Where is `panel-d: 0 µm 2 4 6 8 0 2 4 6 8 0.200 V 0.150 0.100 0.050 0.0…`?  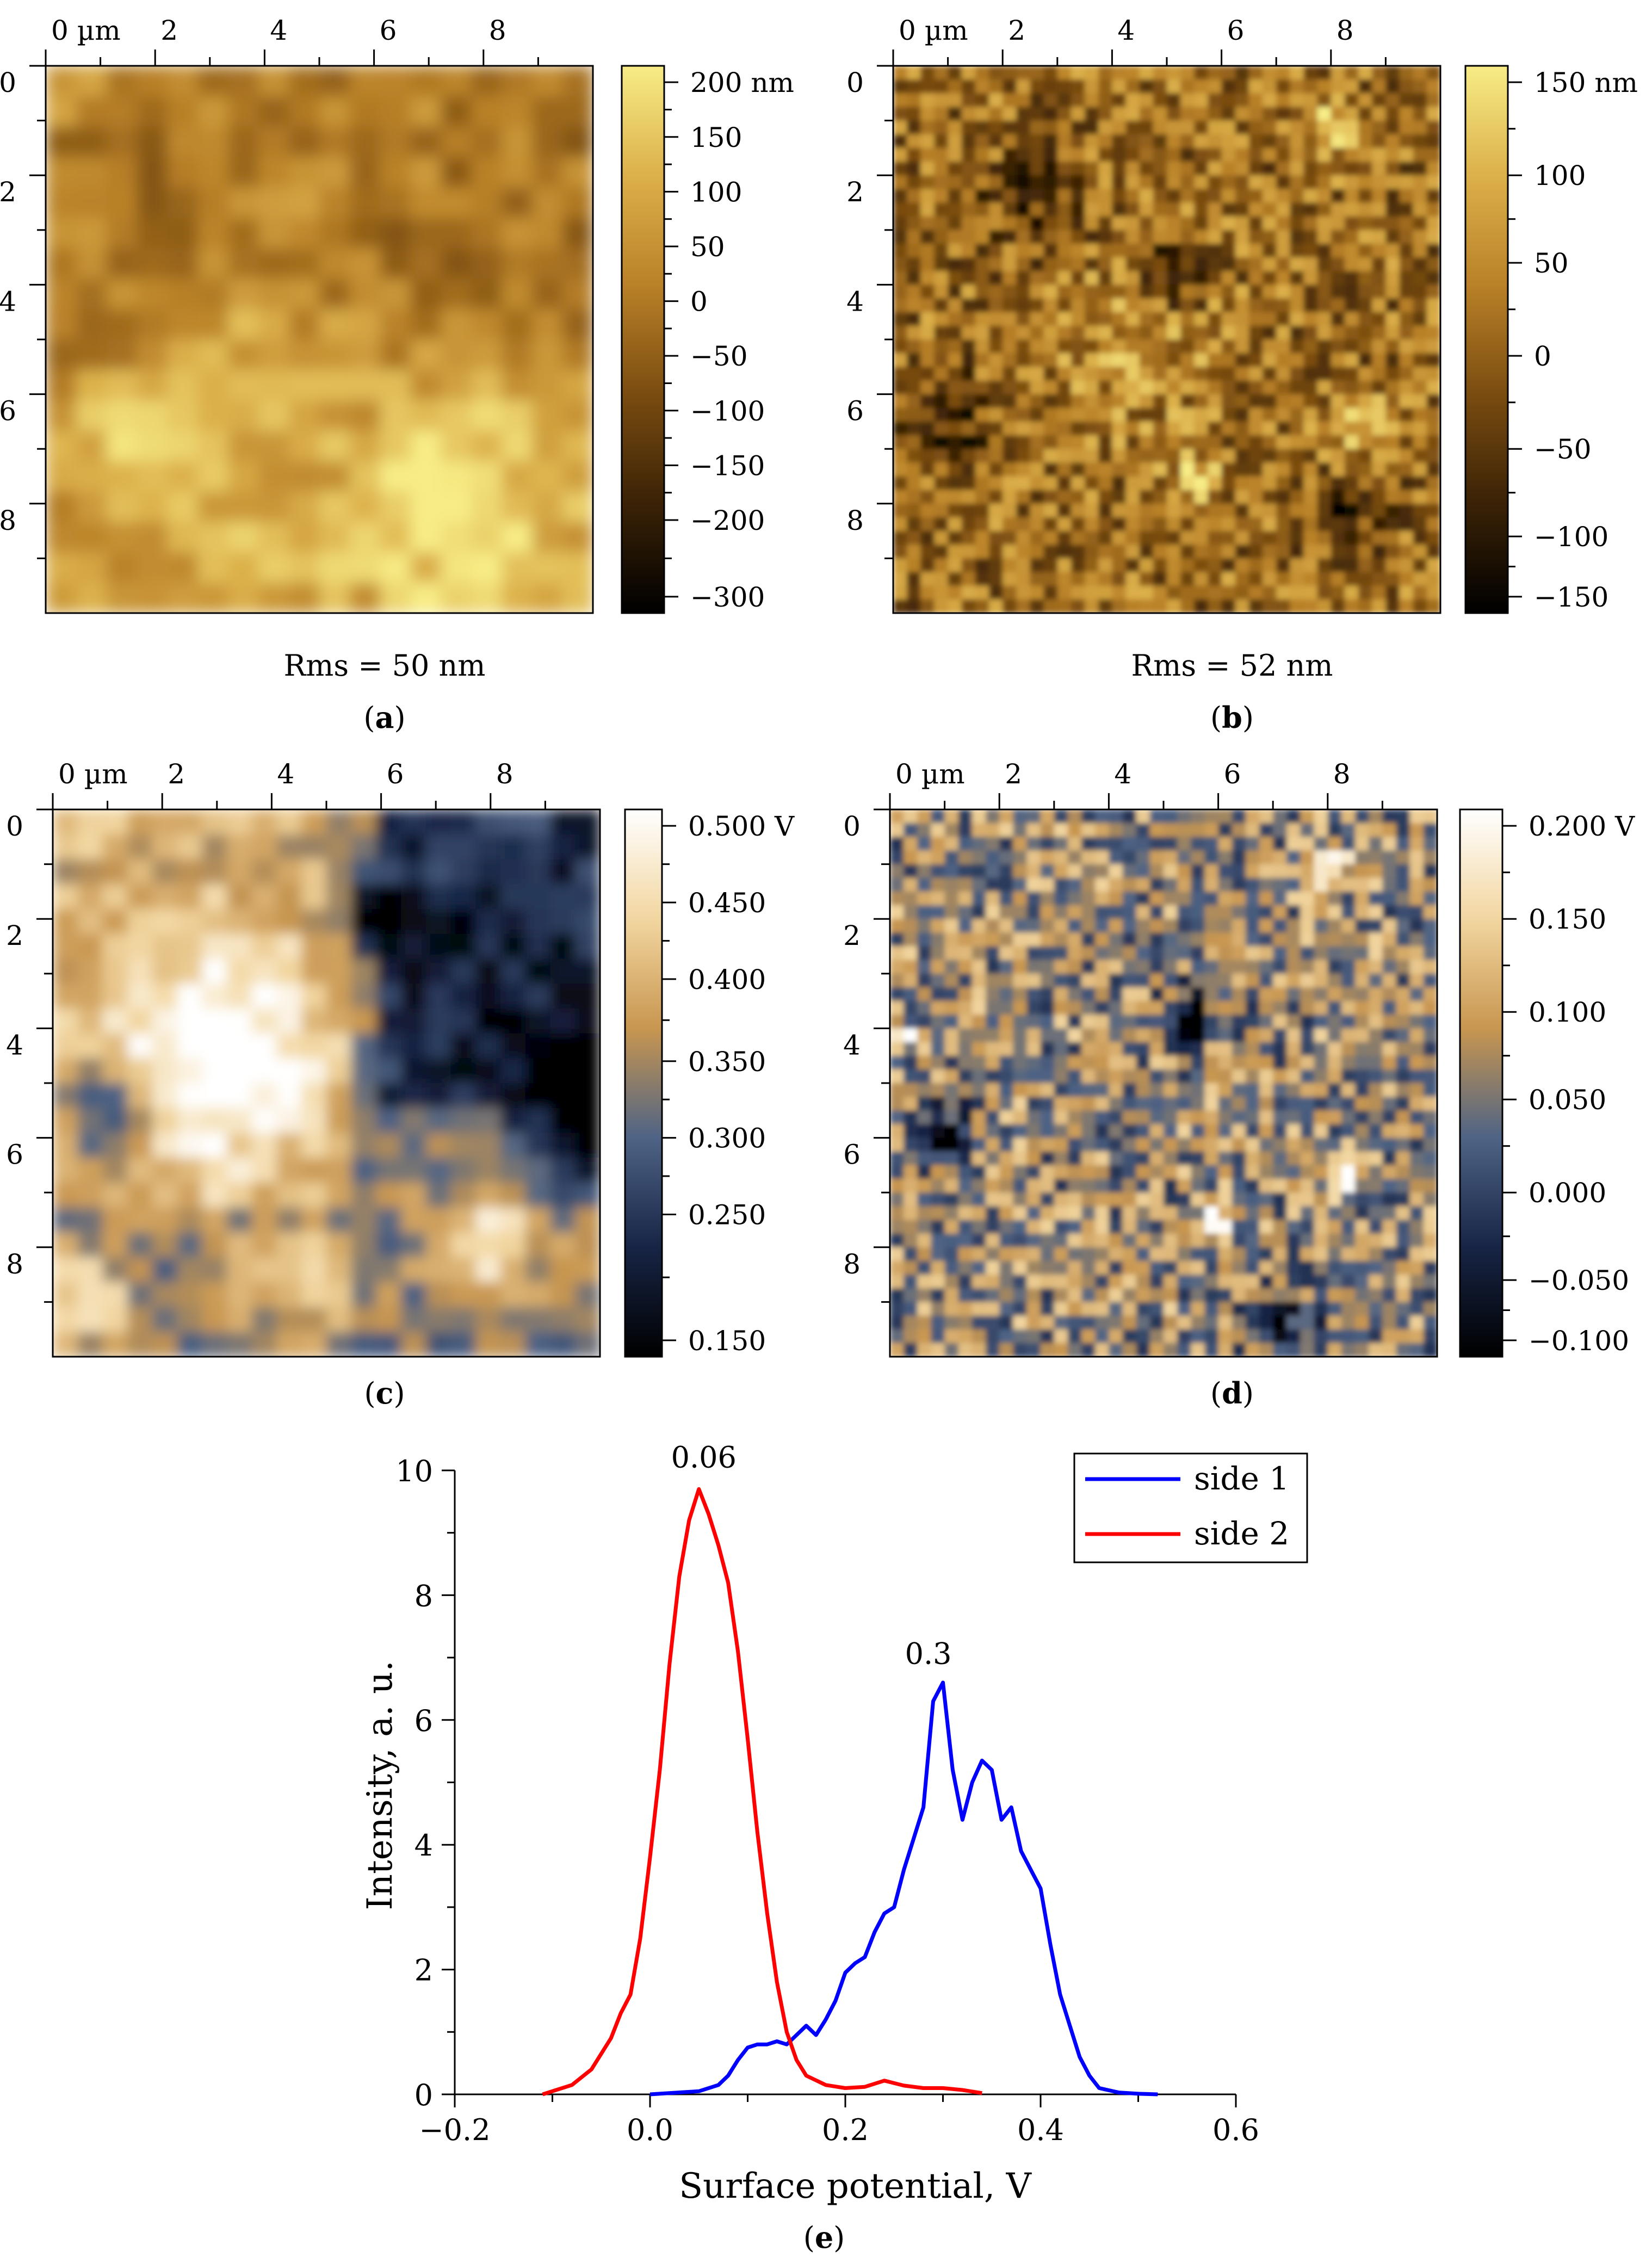
panel-d: 0 µm 2 4 6 8 0 2 4 6 8 0.200 V 0.150 0.100 0.050 0.0… is located at coordinates (1239, 1084).